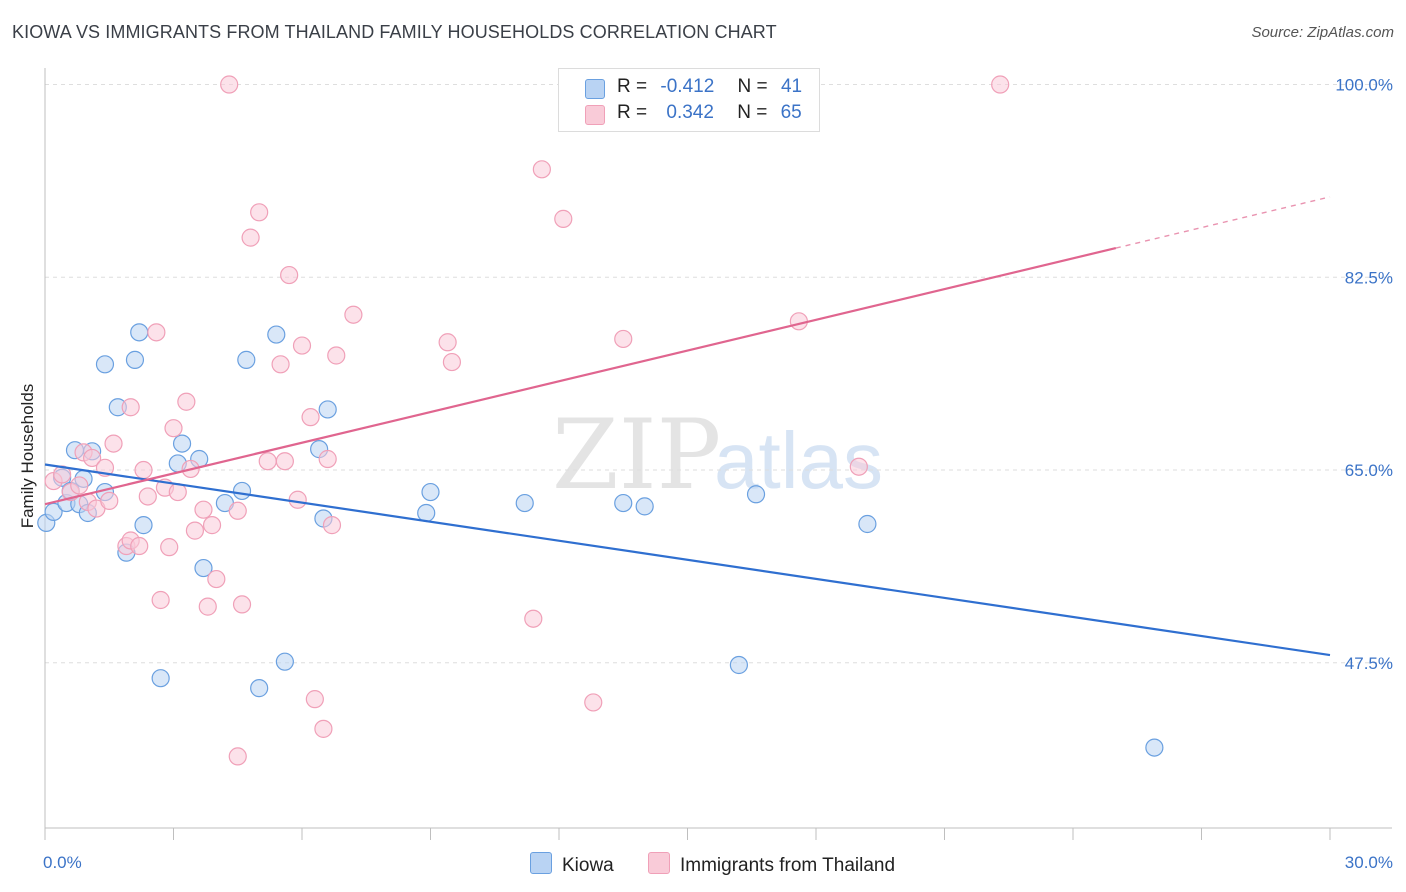  I want to click on thailand-trend-extension, so click(1223, 222).